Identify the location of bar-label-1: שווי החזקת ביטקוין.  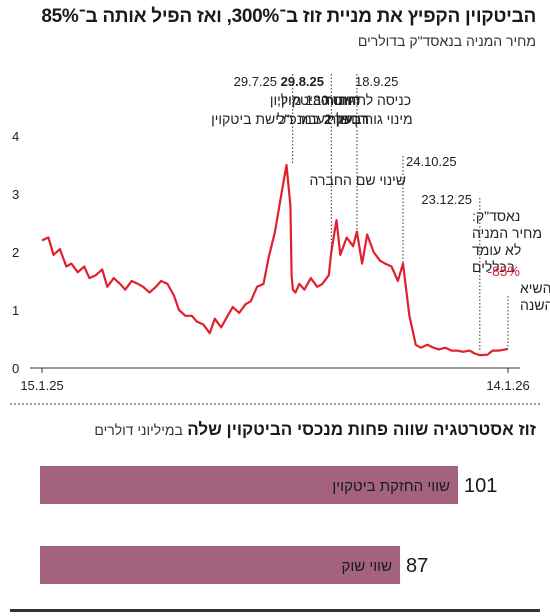
(391, 486).